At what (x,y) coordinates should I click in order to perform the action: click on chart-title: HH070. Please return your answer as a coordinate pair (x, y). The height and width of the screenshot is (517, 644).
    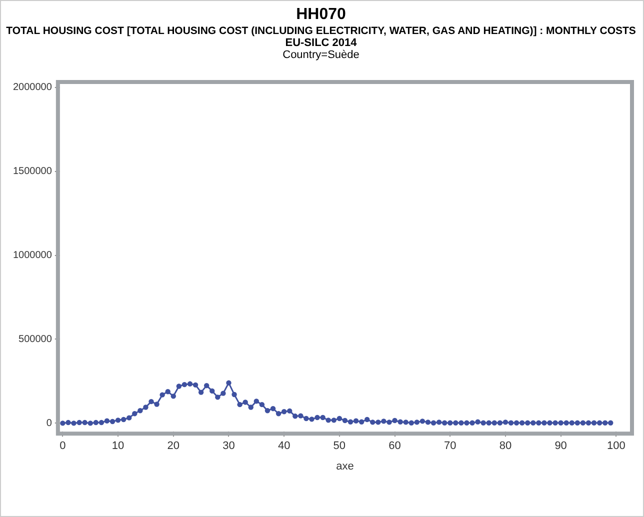
    Looking at the image, I should click on (321, 15).